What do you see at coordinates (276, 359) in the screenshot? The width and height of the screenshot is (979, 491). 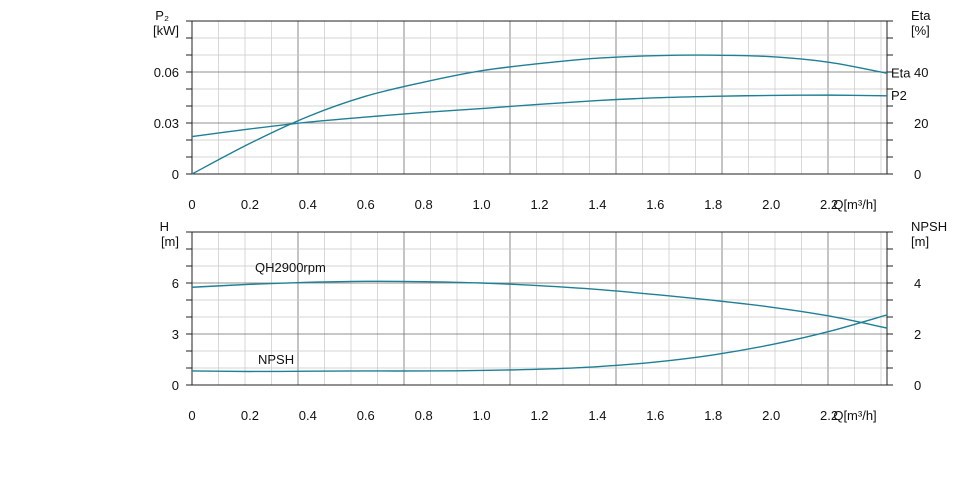 I see `series-label-npsh: NPSH` at bounding box center [276, 359].